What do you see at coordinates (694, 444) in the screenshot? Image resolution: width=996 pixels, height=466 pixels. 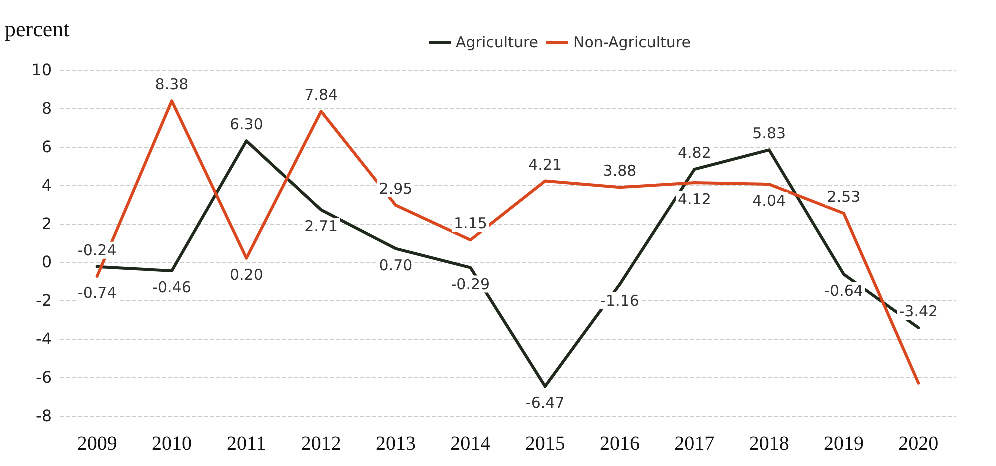 I see `x-tick-label: 2017` at bounding box center [694, 444].